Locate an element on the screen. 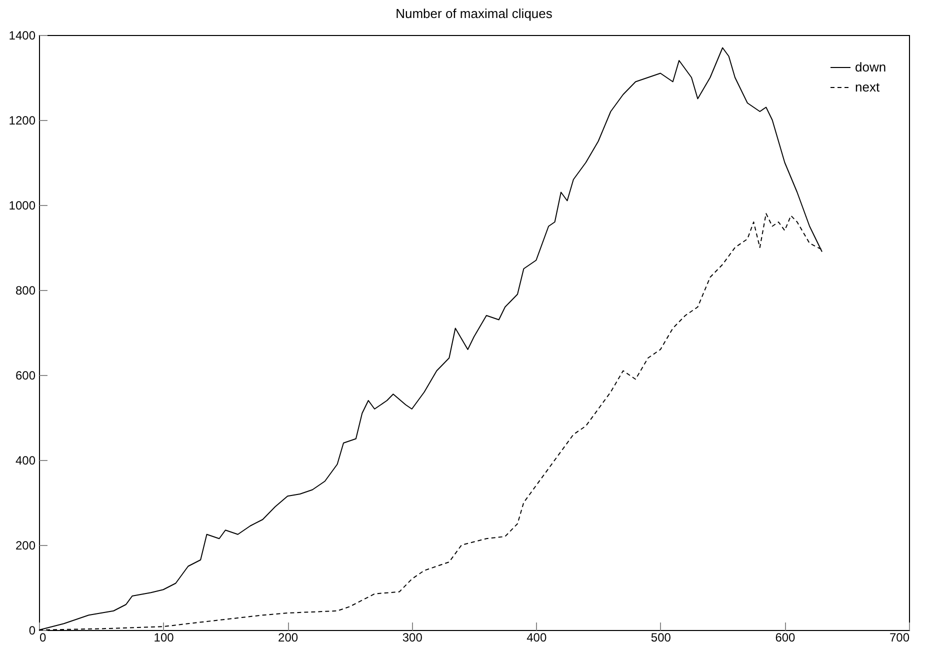 The height and width of the screenshot is (668, 952). x-tick-label: 300 is located at coordinates (412, 637).